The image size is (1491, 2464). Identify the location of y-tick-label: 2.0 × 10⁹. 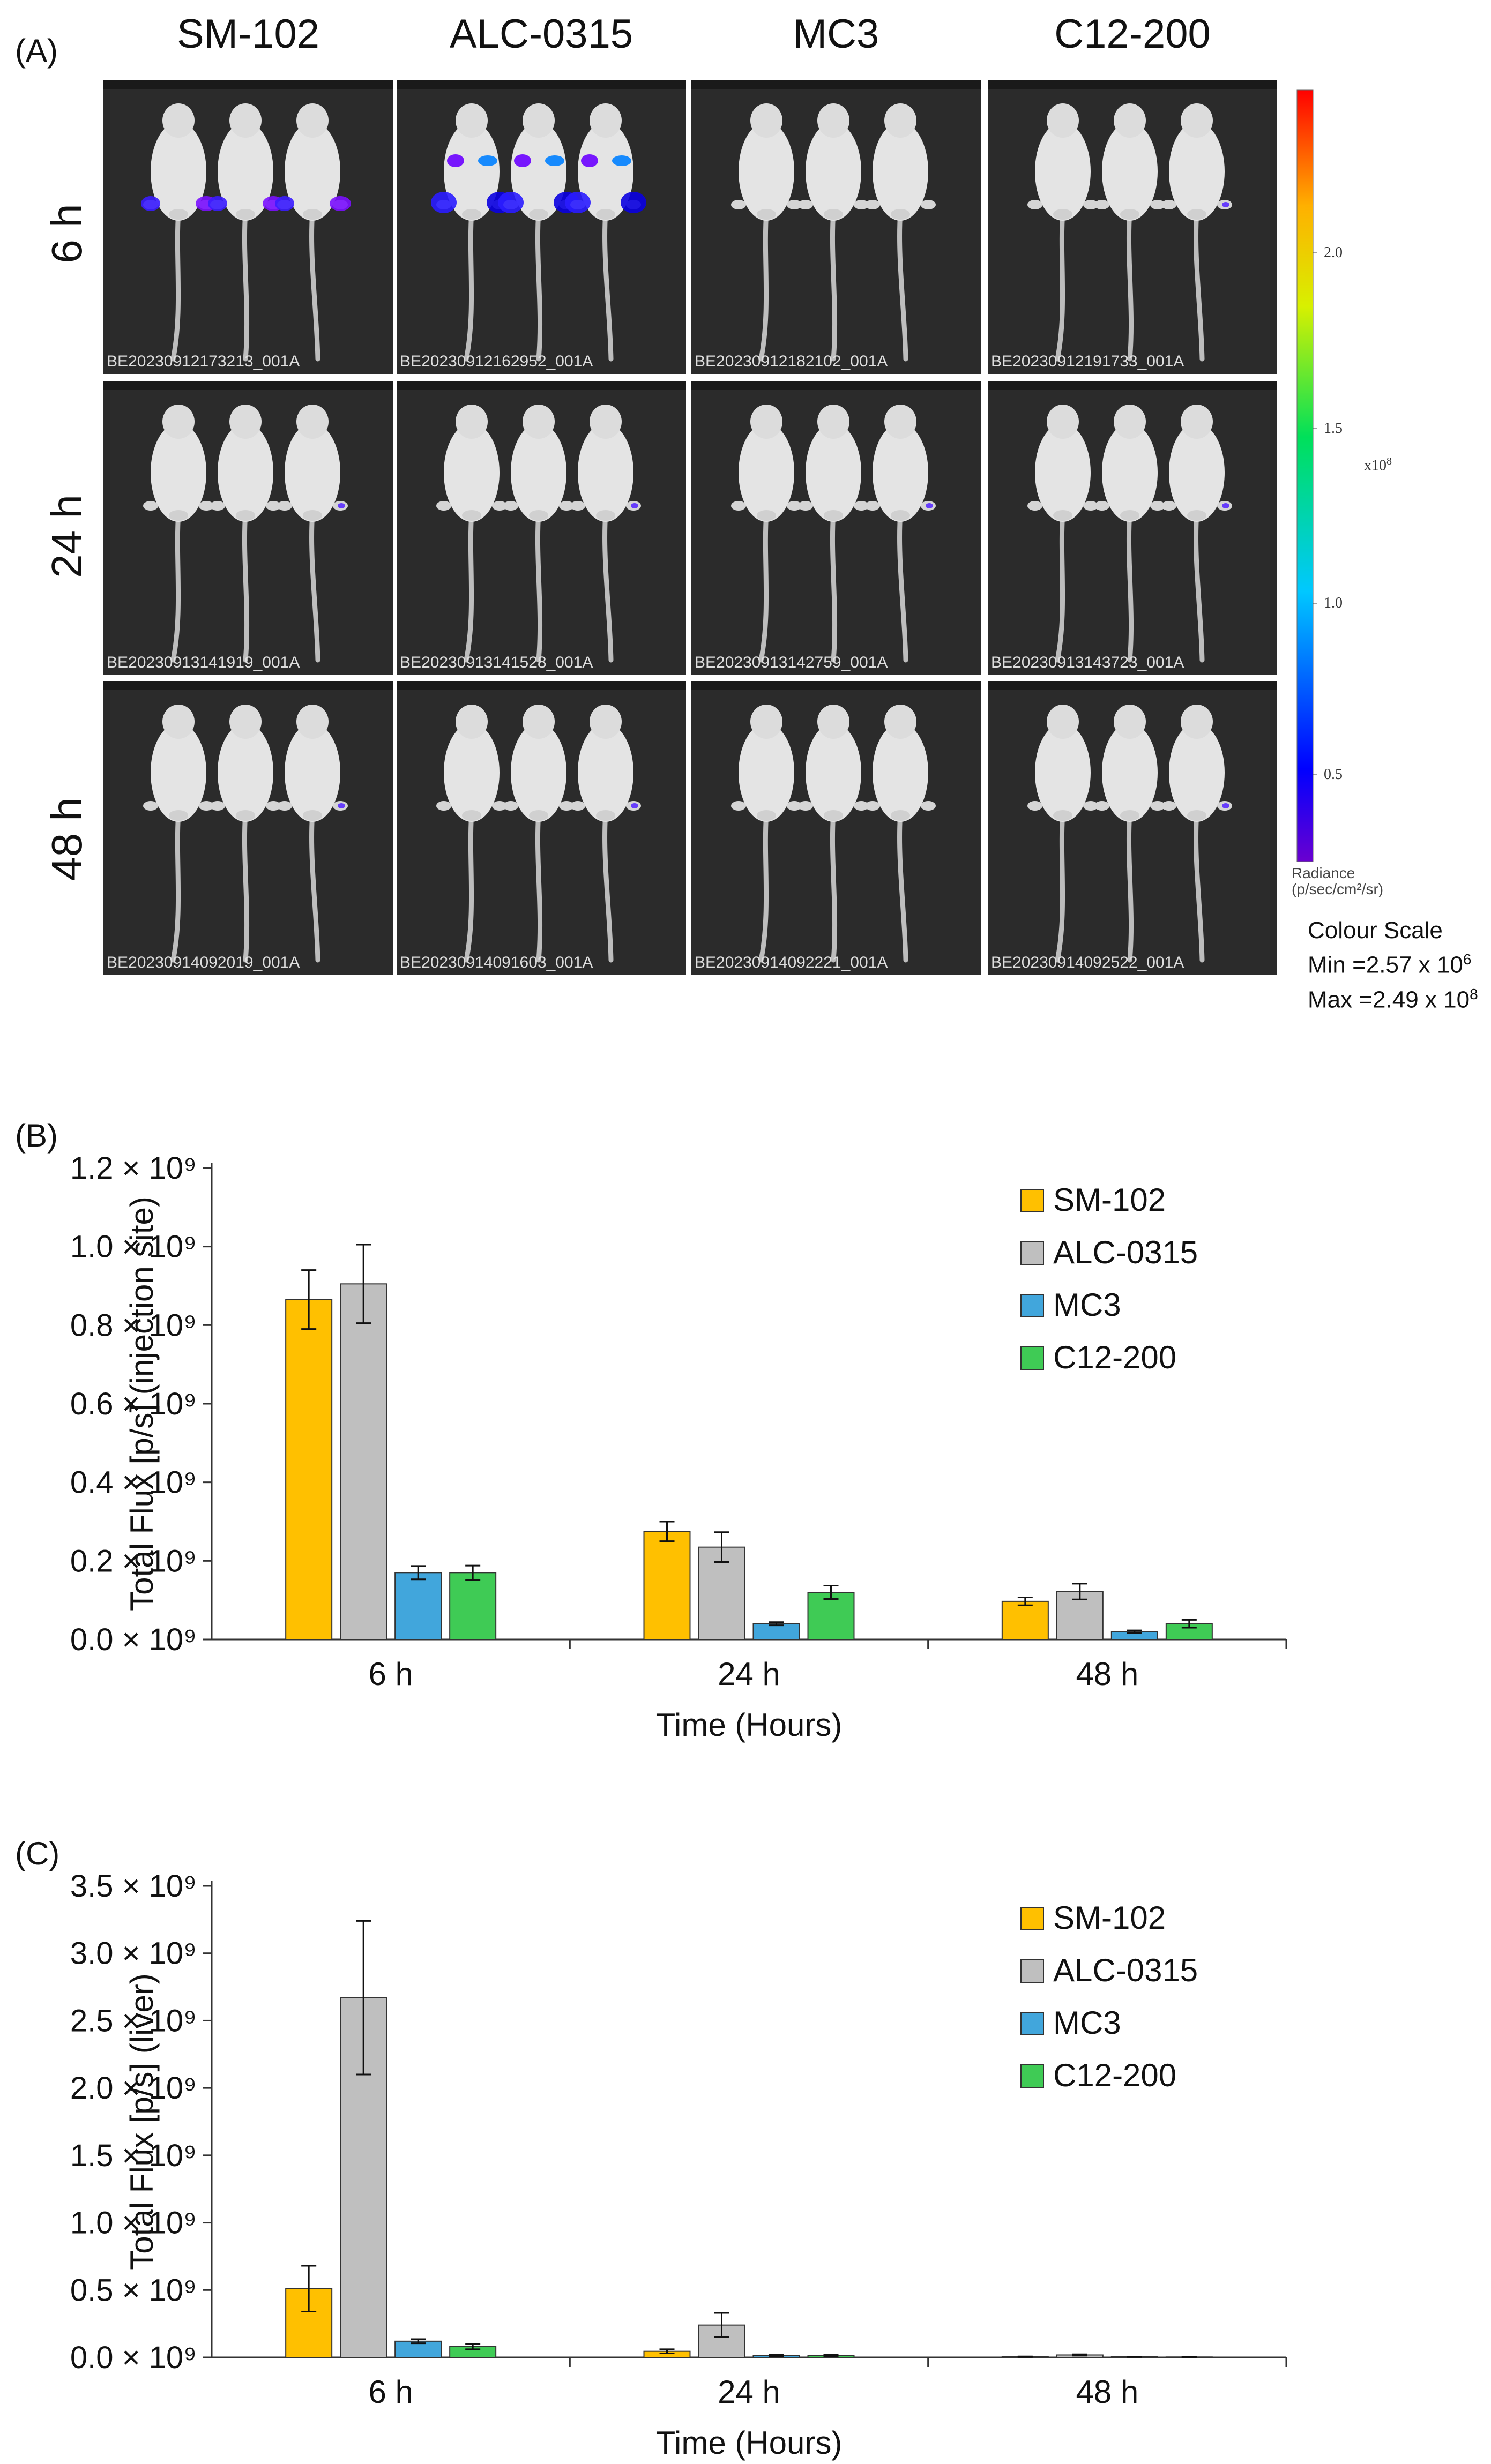
(133, 2088).